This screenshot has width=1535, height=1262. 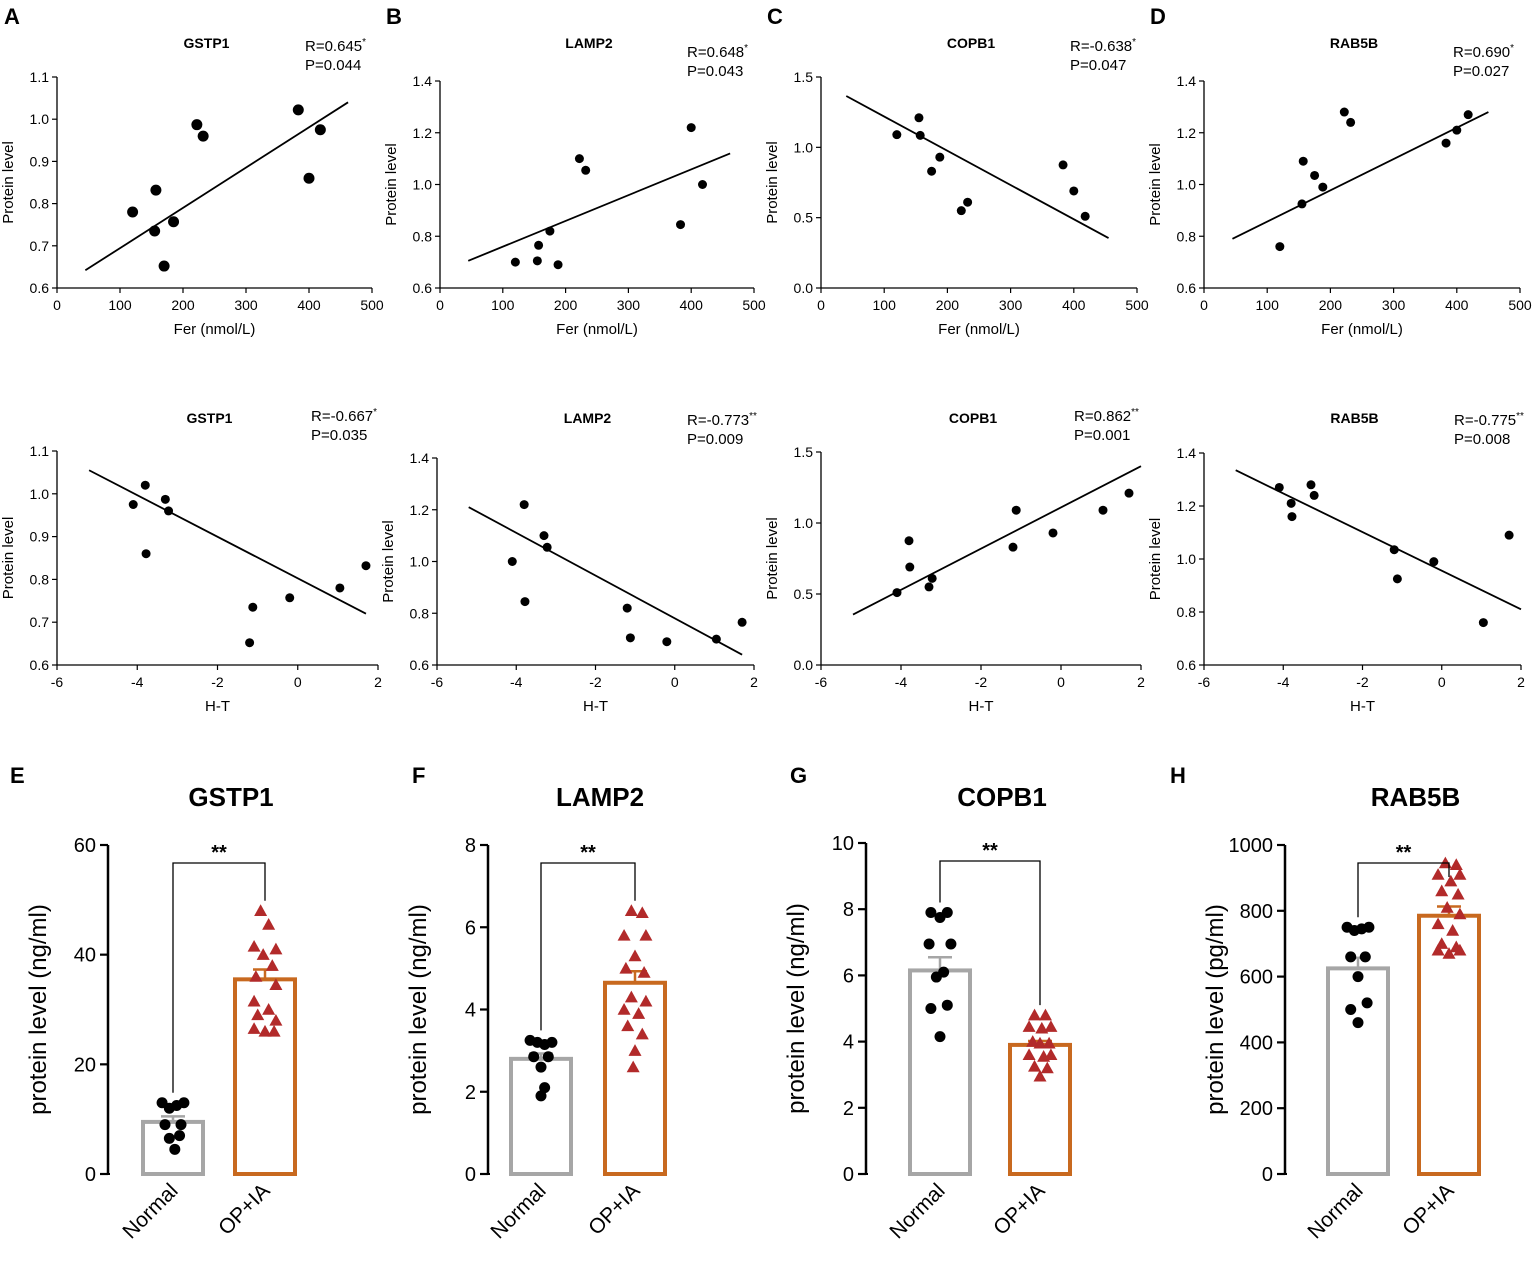 I want to click on y-tick-label: 0, so click(x=1267, y=1175).